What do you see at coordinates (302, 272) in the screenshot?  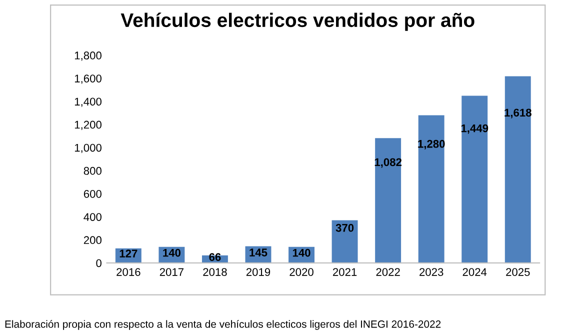 I see `x-tick-label: 2020` at bounding box center [302, 272].